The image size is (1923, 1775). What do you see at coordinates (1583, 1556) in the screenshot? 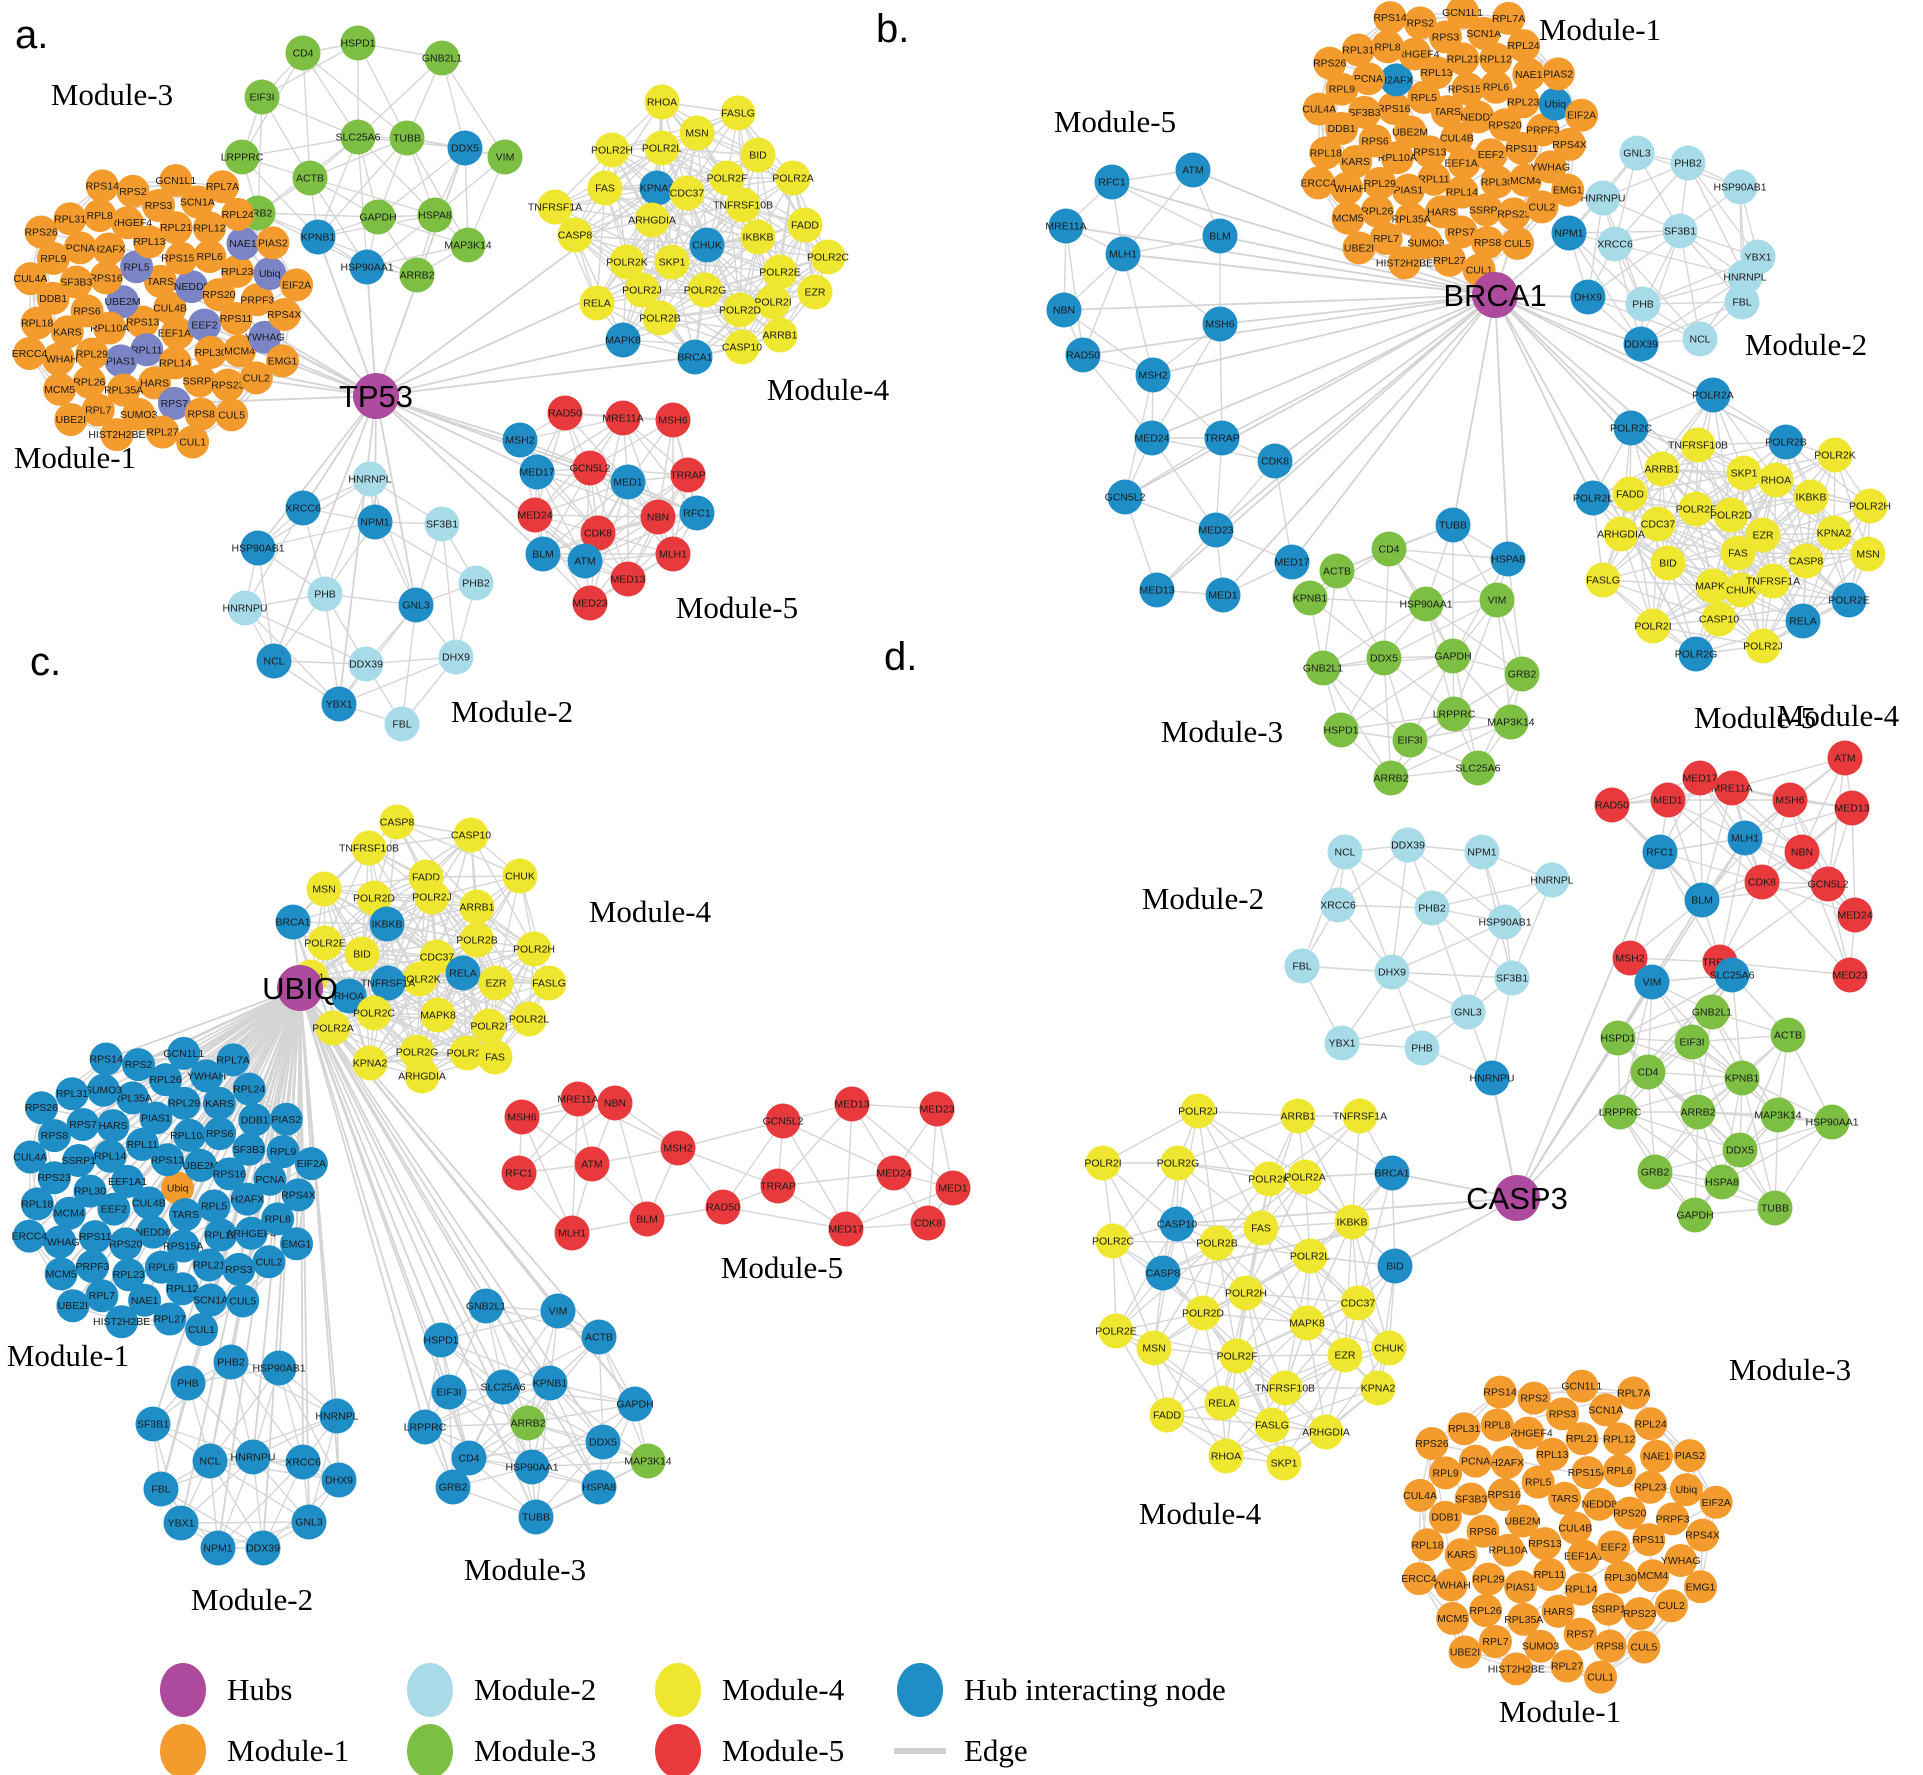
I see `node-EEF1A1: EEF1A1` at bounding box center [1583, 1556].